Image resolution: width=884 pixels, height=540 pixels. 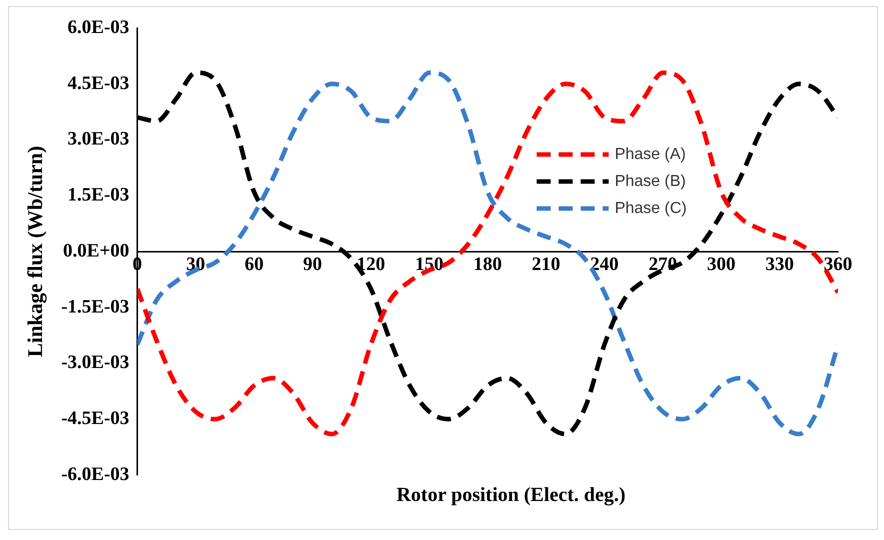 I want to click on y-tick-label: 4.5E-03, so click(x=99, y=83).